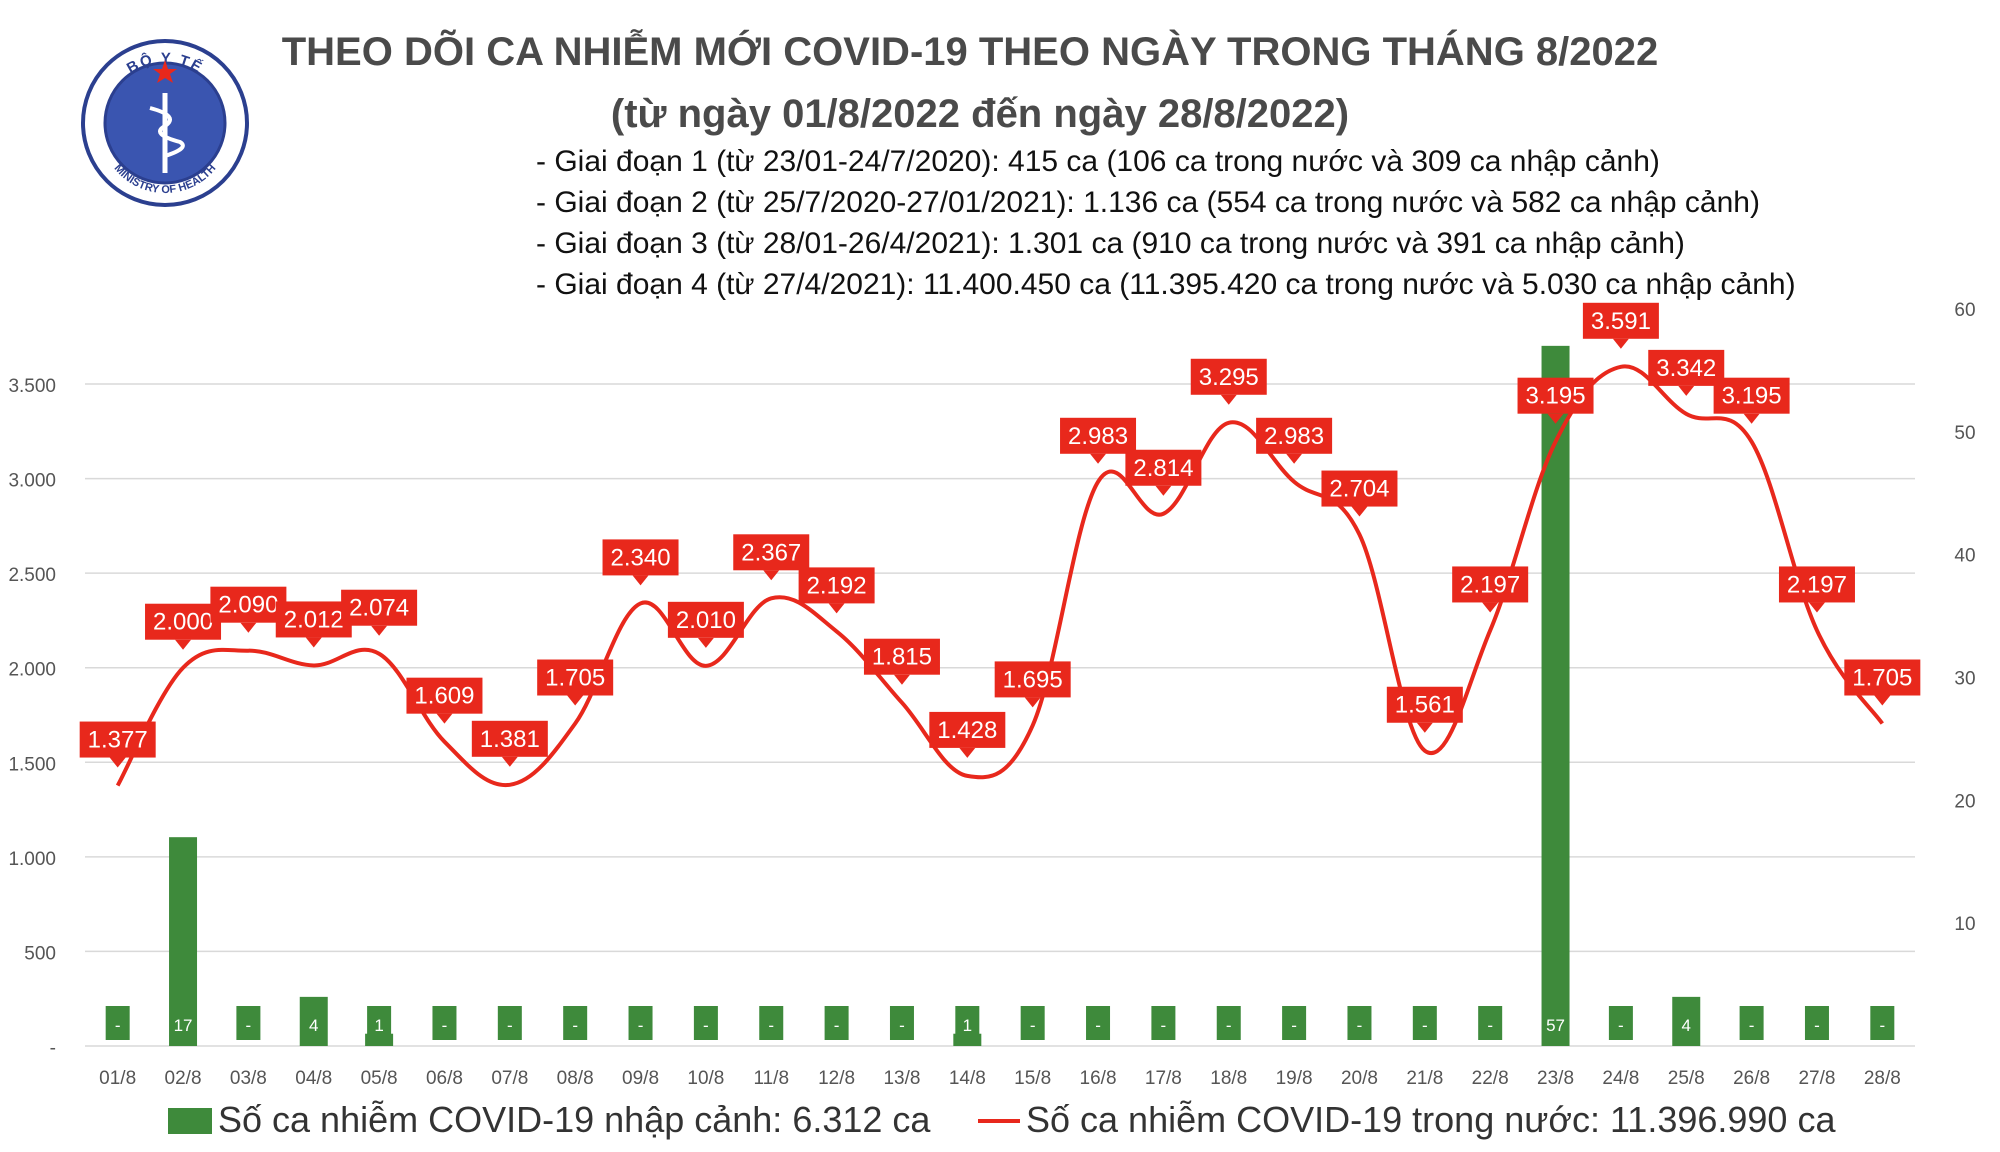  What do you see at coordinates (640, 1078) in the screenshot?
I see `x-tick-label: 09/8` at bounding box center [640, 1078].